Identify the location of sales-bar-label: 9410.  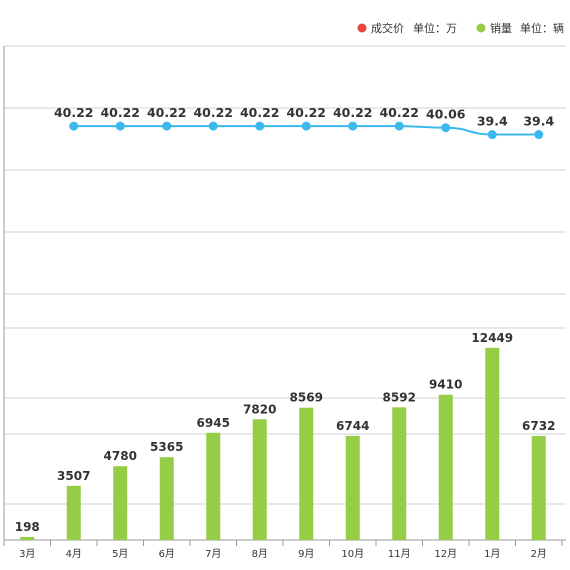
(445, 385).